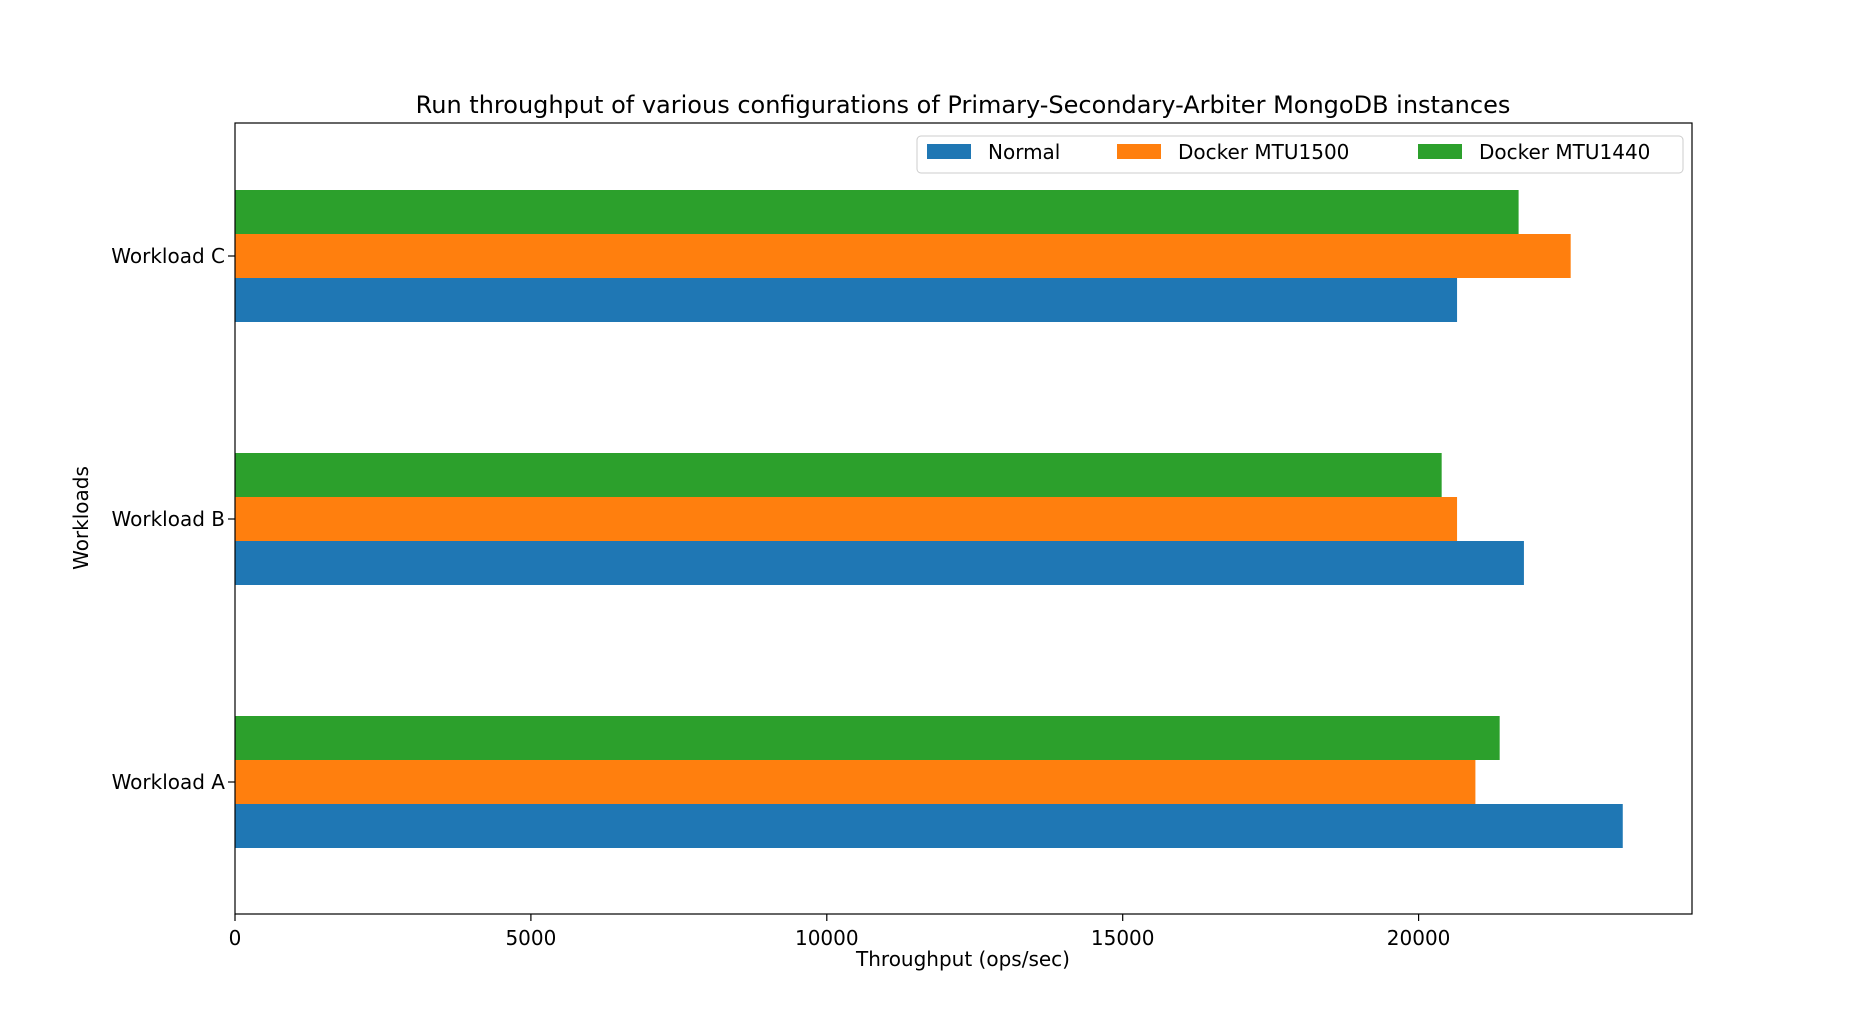 The width and height of the screenshot is (1857, 1019). I want to click on bar-workload-b-docker-mtu1500, so click(846, 519).